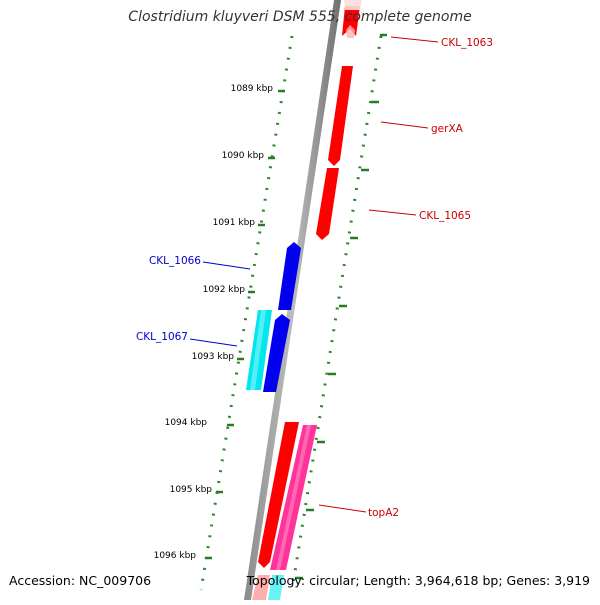  Describe the element at coordinates (175, 556) in the screenshot. I see `ruler-label: 1096 kbp` at that location.